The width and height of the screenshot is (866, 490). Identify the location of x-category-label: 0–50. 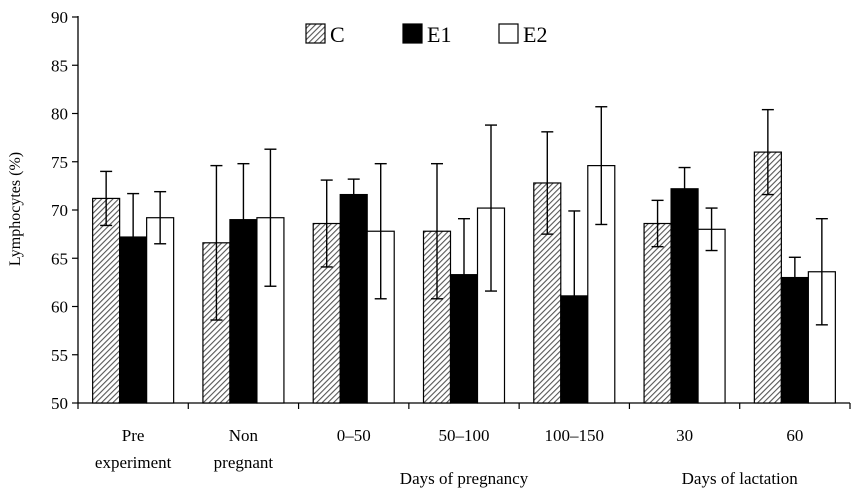
(354, 435).